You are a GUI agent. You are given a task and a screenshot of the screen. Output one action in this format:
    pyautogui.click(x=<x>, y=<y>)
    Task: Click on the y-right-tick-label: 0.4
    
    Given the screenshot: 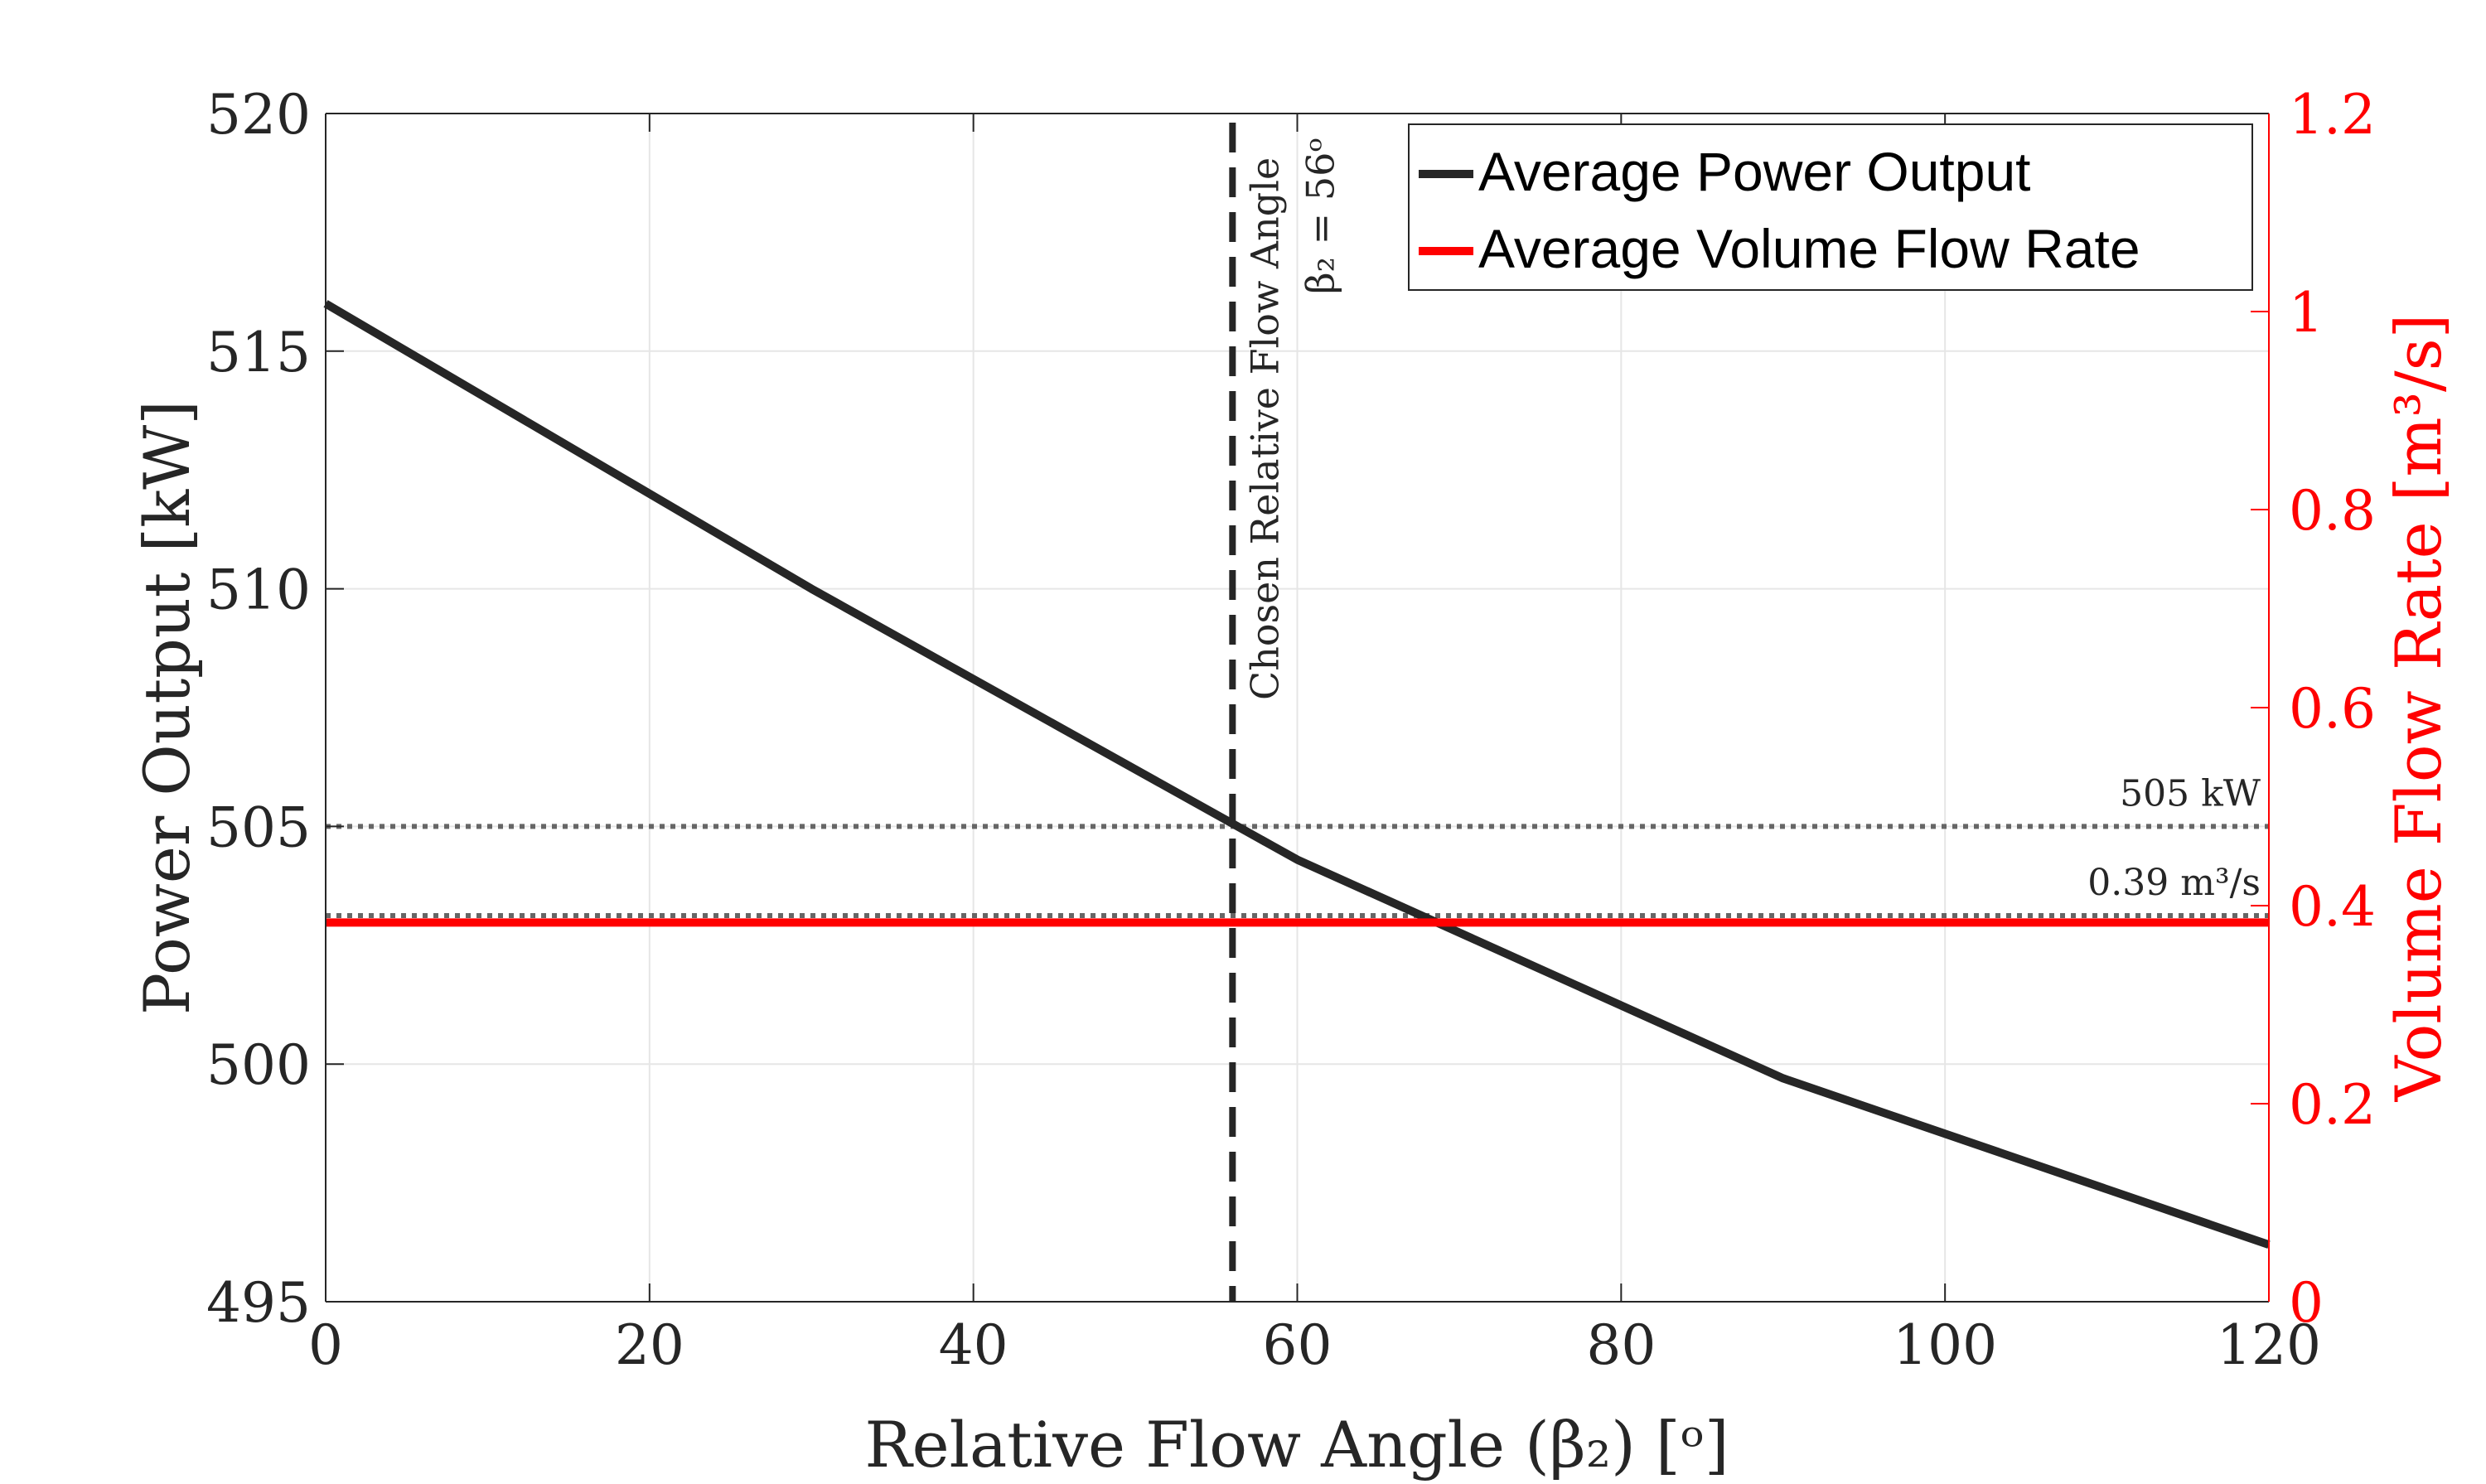 What is the action you would take?
    pyautogui.click(x=2332, y=907)
    